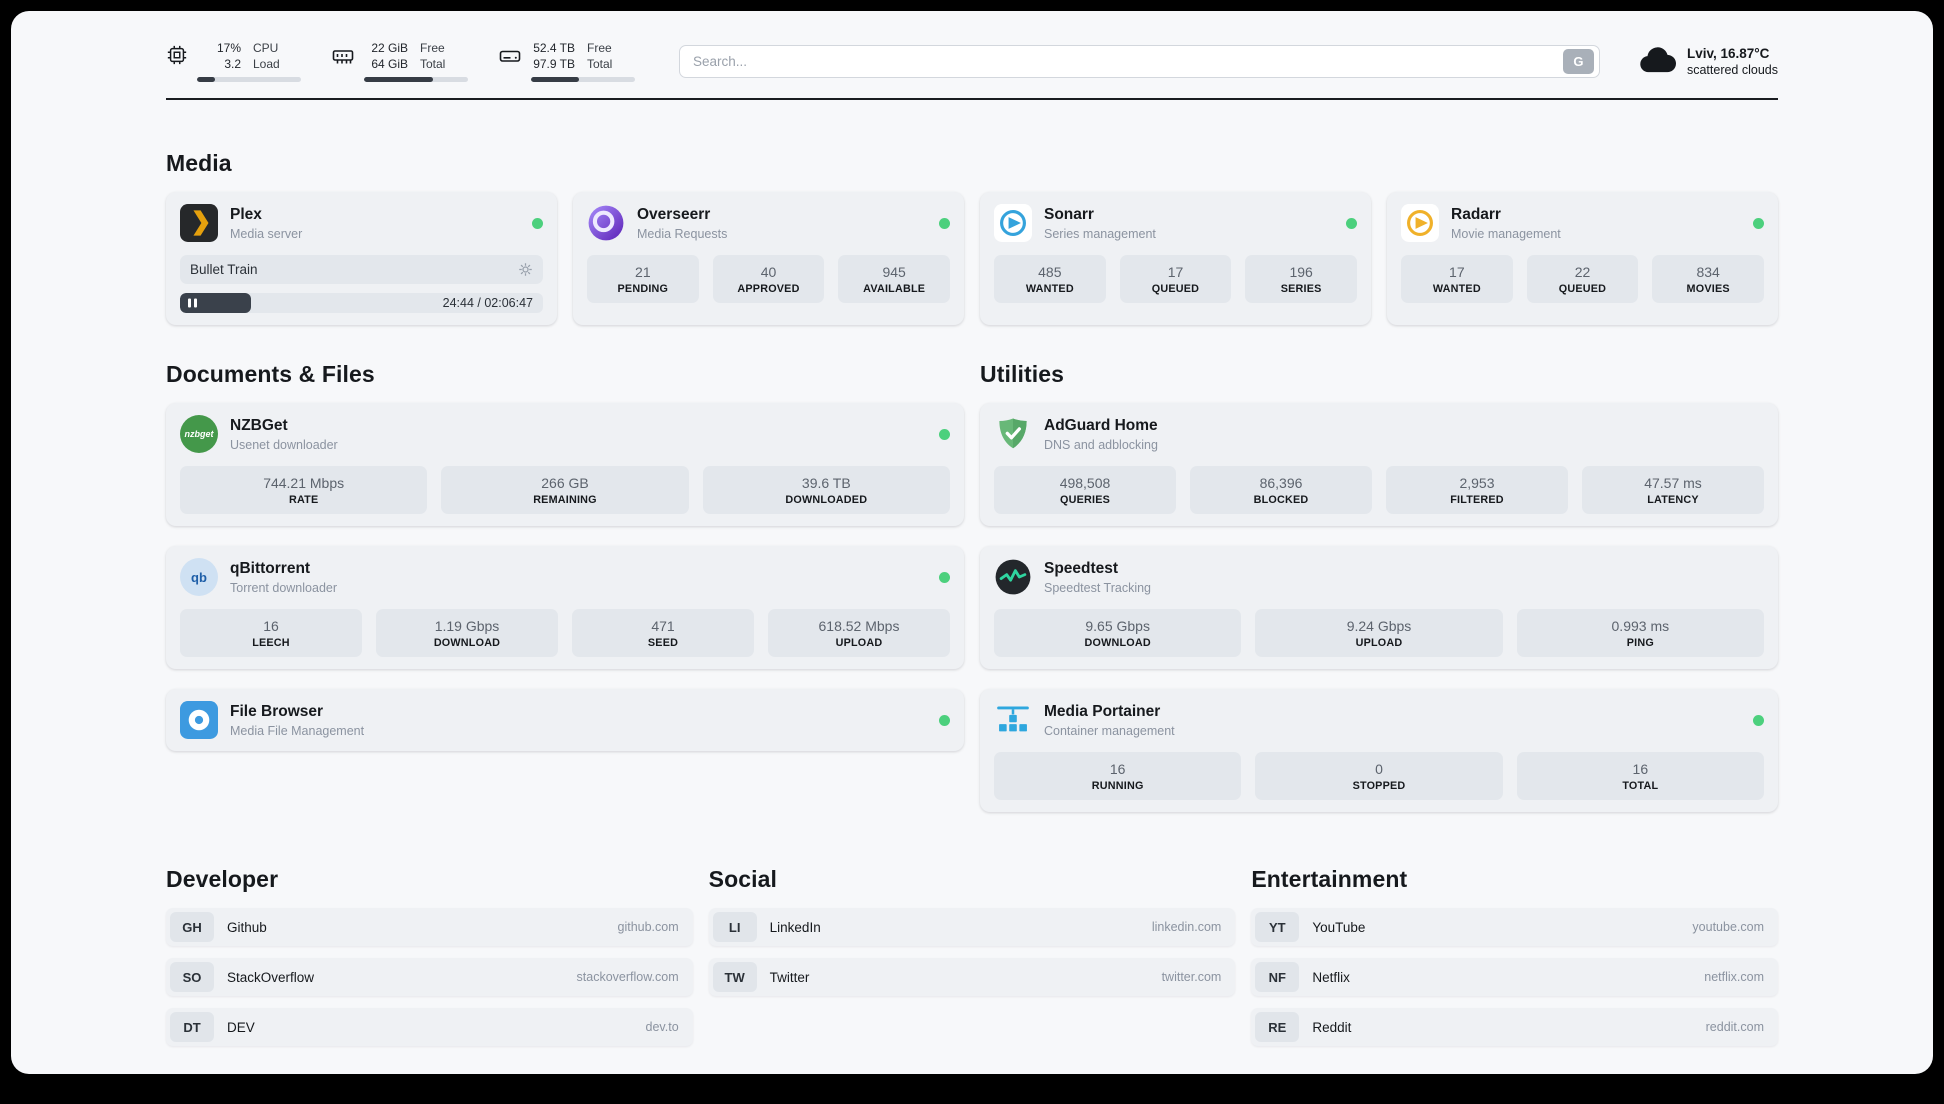 This screenshot has width=1944, height=1104. I want to click on cloud-icon, so click(1657, 61).